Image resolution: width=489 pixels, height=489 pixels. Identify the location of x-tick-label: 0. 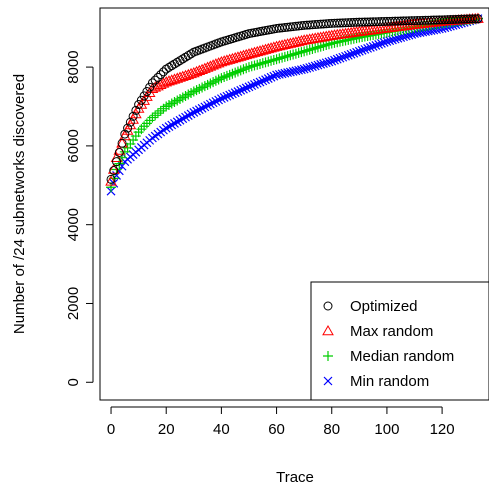
(111, 429).